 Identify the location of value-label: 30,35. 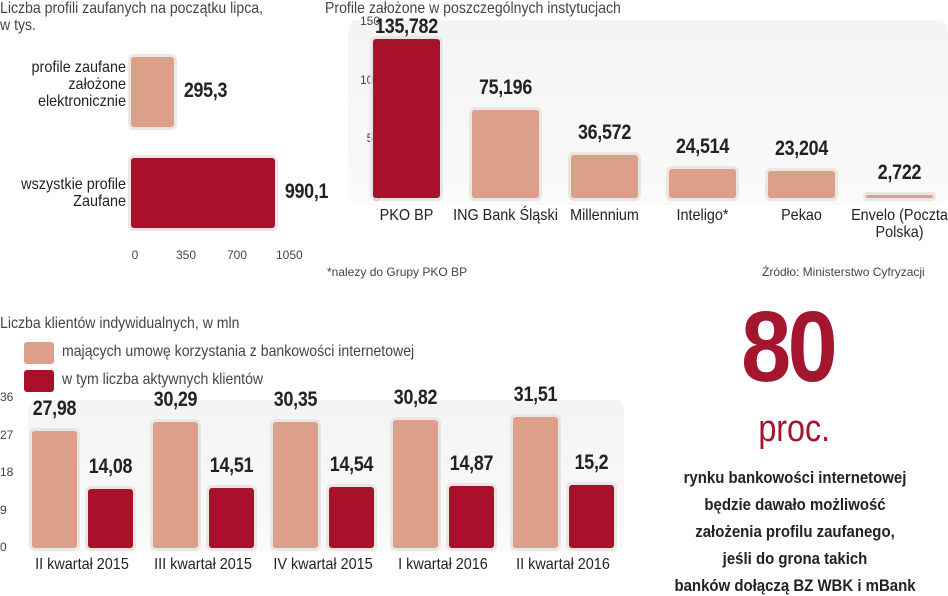
(295, 399).